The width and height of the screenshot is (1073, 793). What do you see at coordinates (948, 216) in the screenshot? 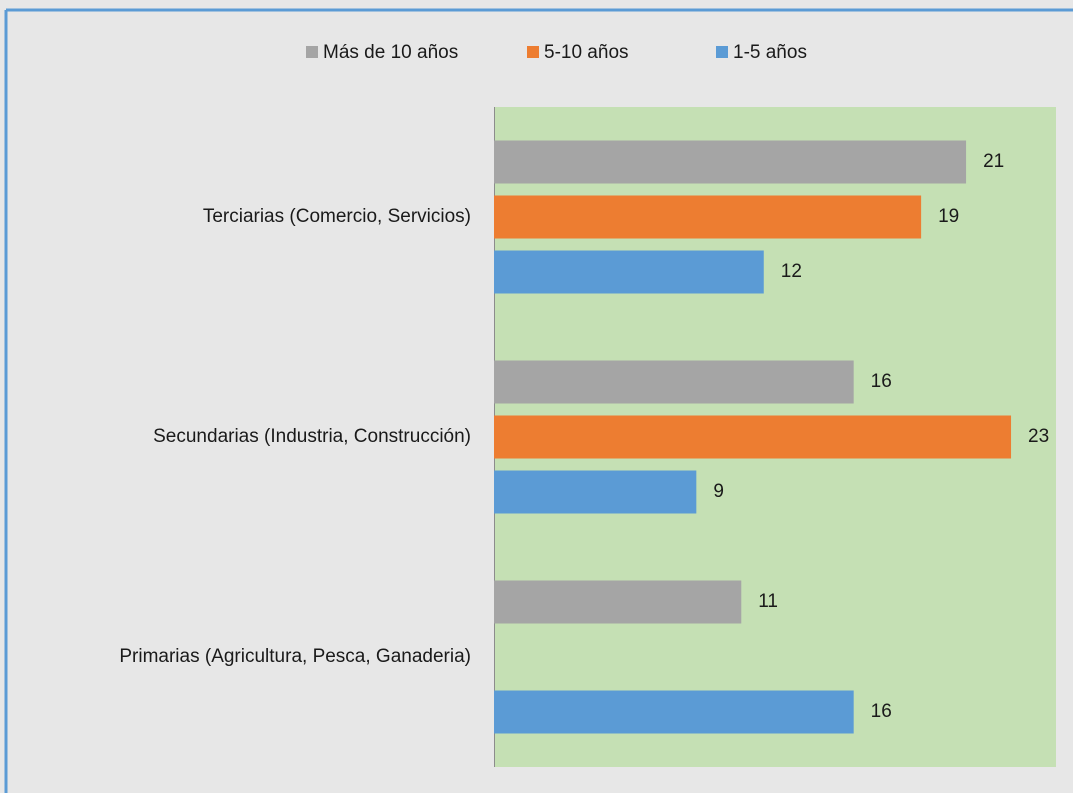
I see `data-label: 19` at bounding box center [948, 216].